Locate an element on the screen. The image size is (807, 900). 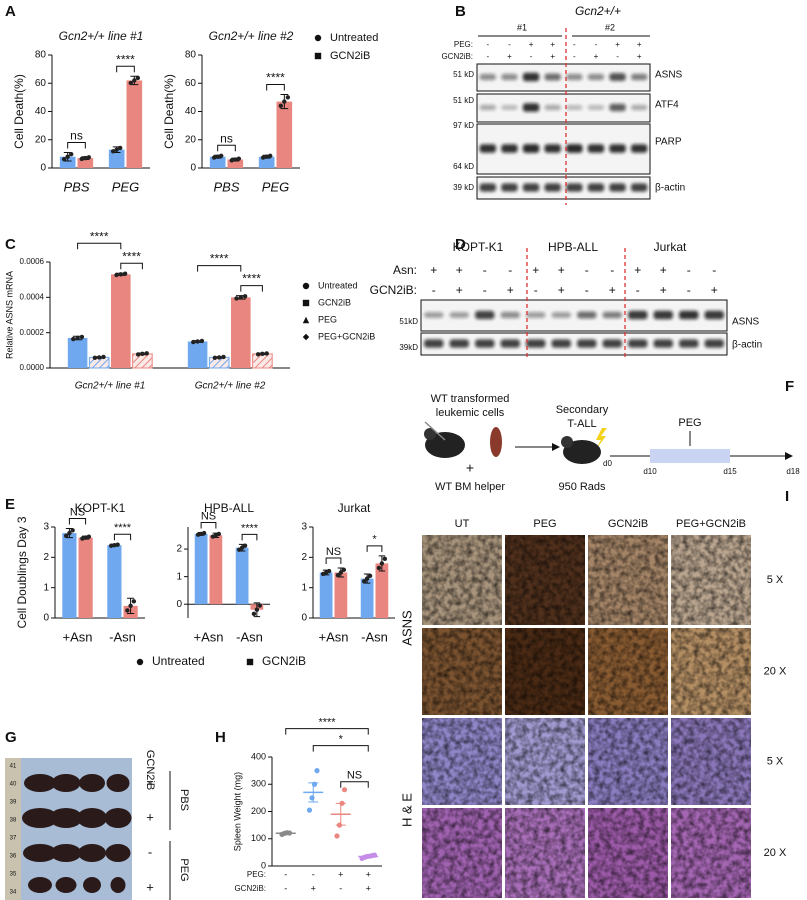
x-tick-label: -Asn is located at coordinates (122, 636).